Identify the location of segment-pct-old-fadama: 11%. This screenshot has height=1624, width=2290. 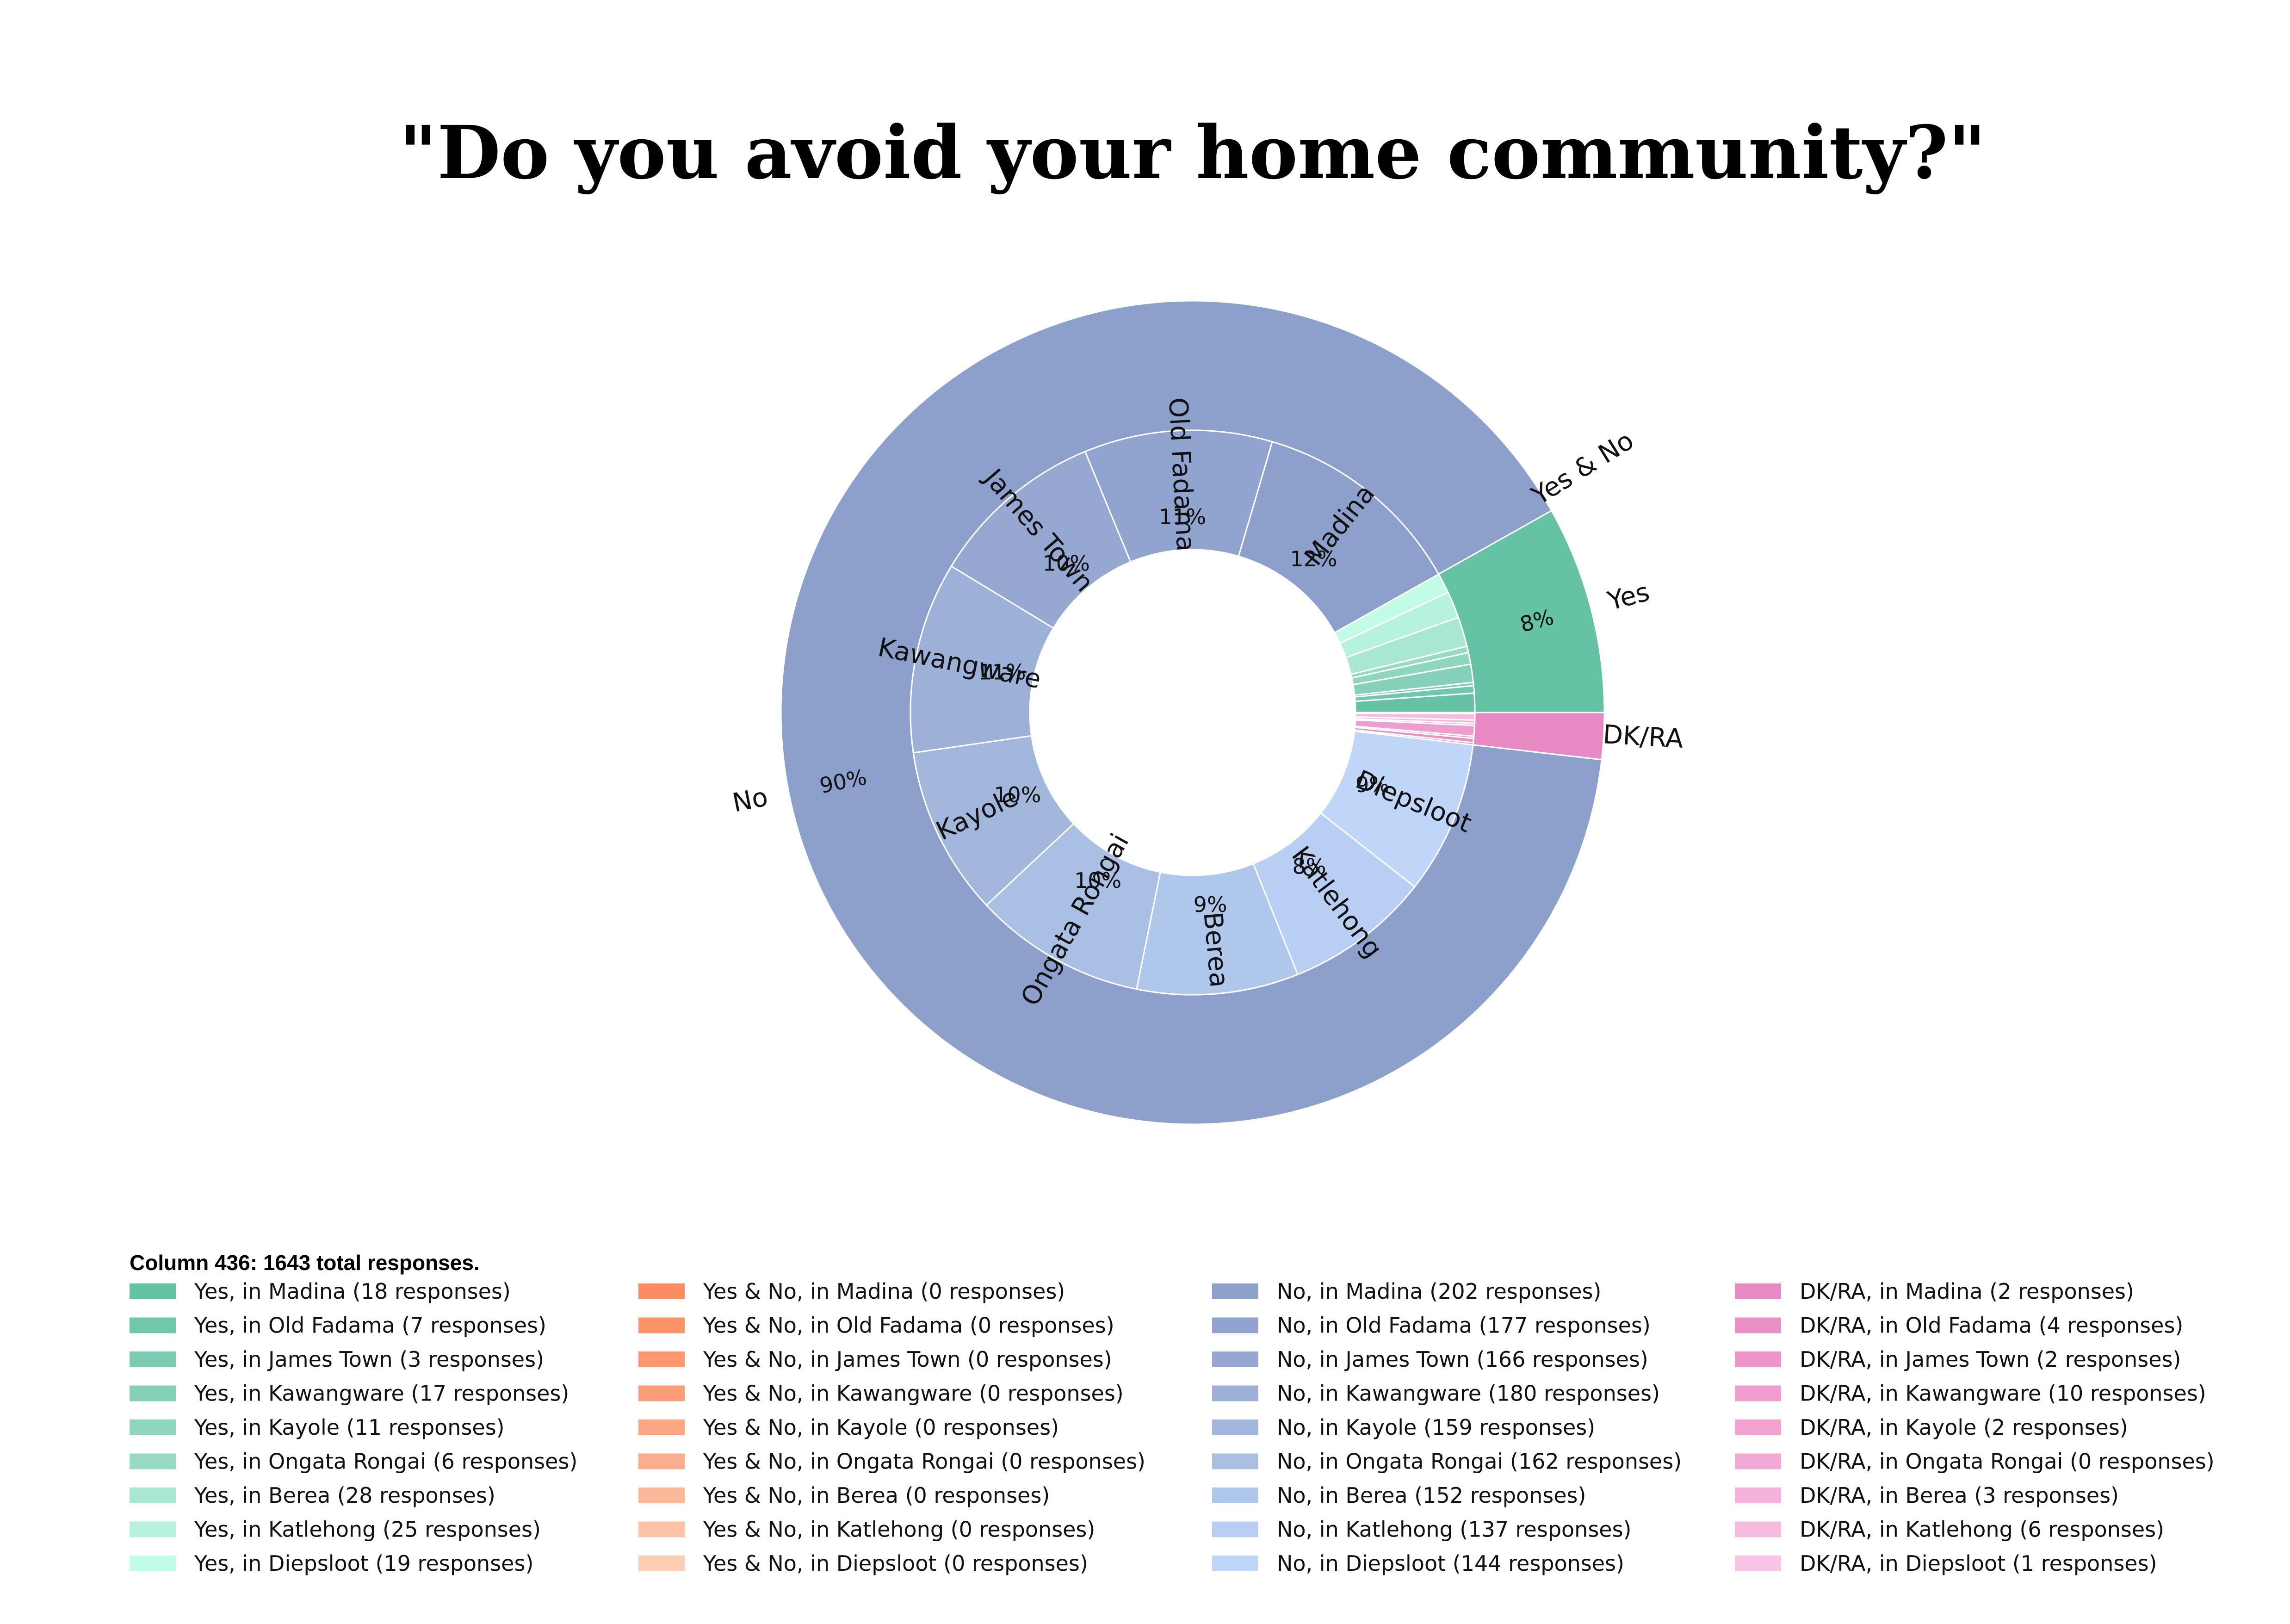
(1182, 516).